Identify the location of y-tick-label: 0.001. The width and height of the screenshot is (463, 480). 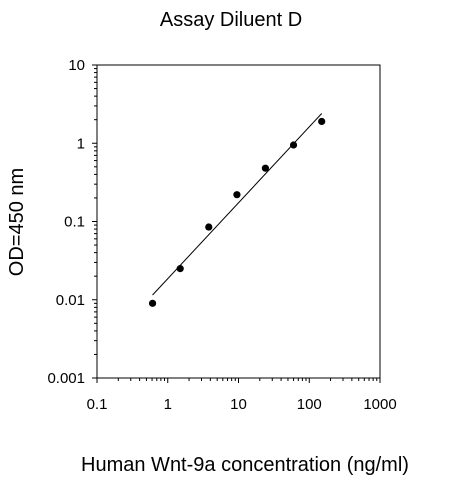
(66, 378).